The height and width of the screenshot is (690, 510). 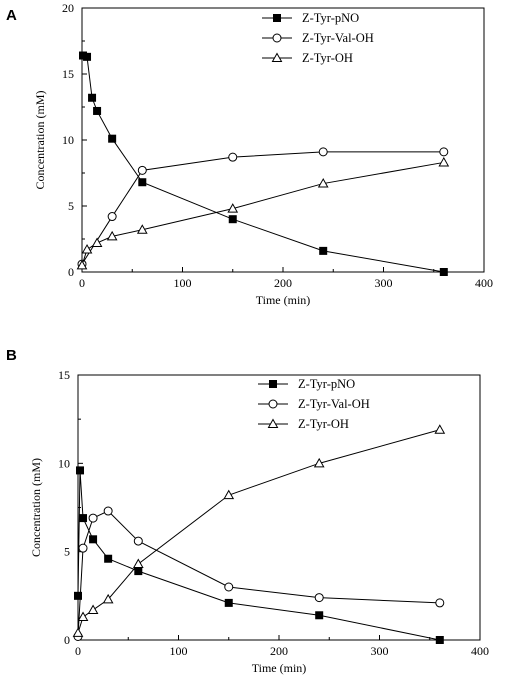 What do you see at coordinates (11, 355) in the screenshot?
I see `panel-letter: B` at bounding box center [11, 355].